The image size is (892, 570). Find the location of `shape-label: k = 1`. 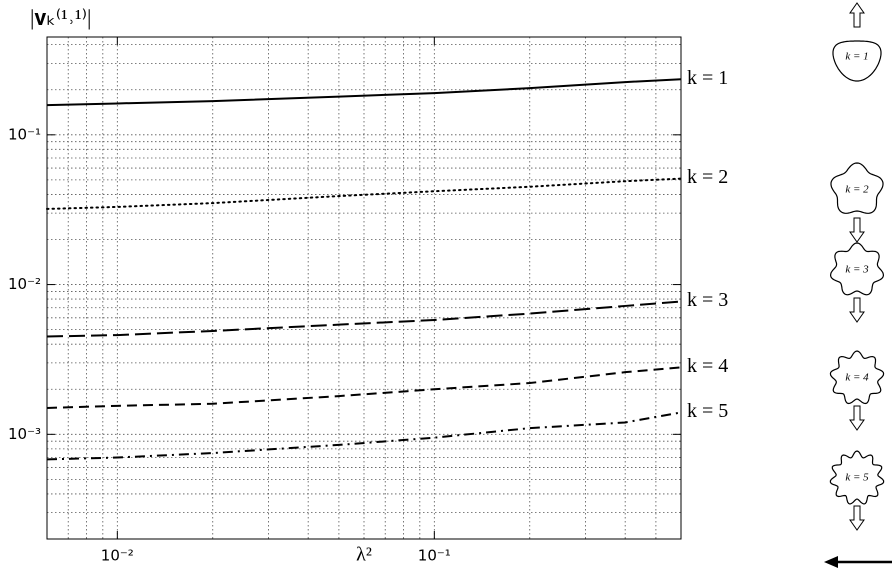

shape-label: k = 1 is located at coordinates (856, 57).